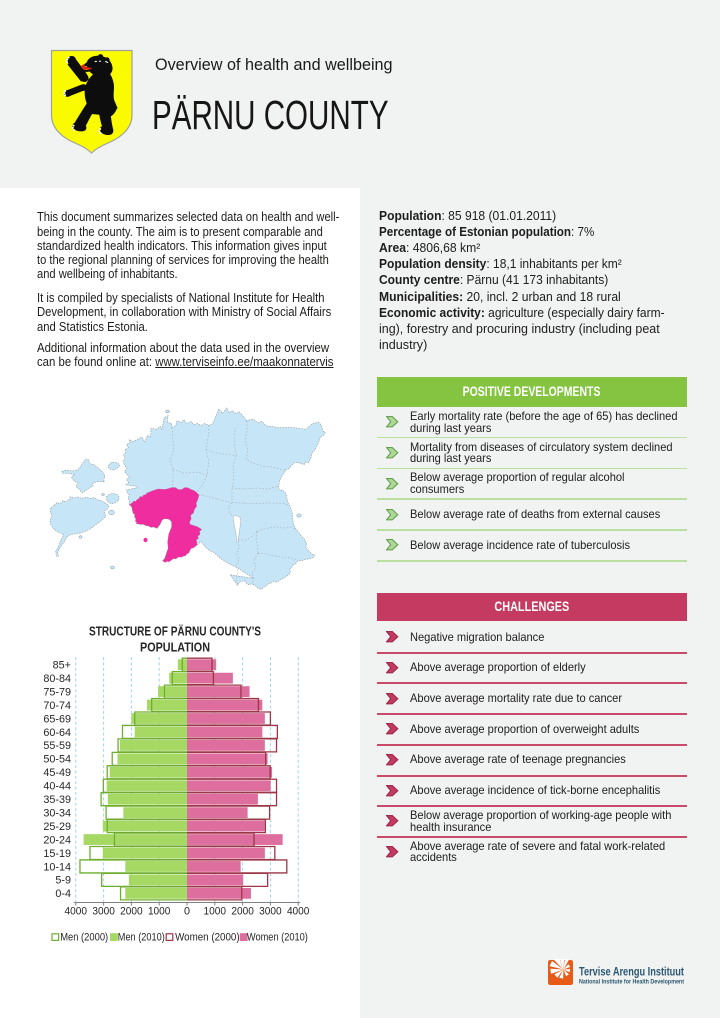 This screenshot has height=1018, width=720. I want to click on svg-text: STRUCTURE OF PÄRNU COUNTY'S, so click(175, 631).